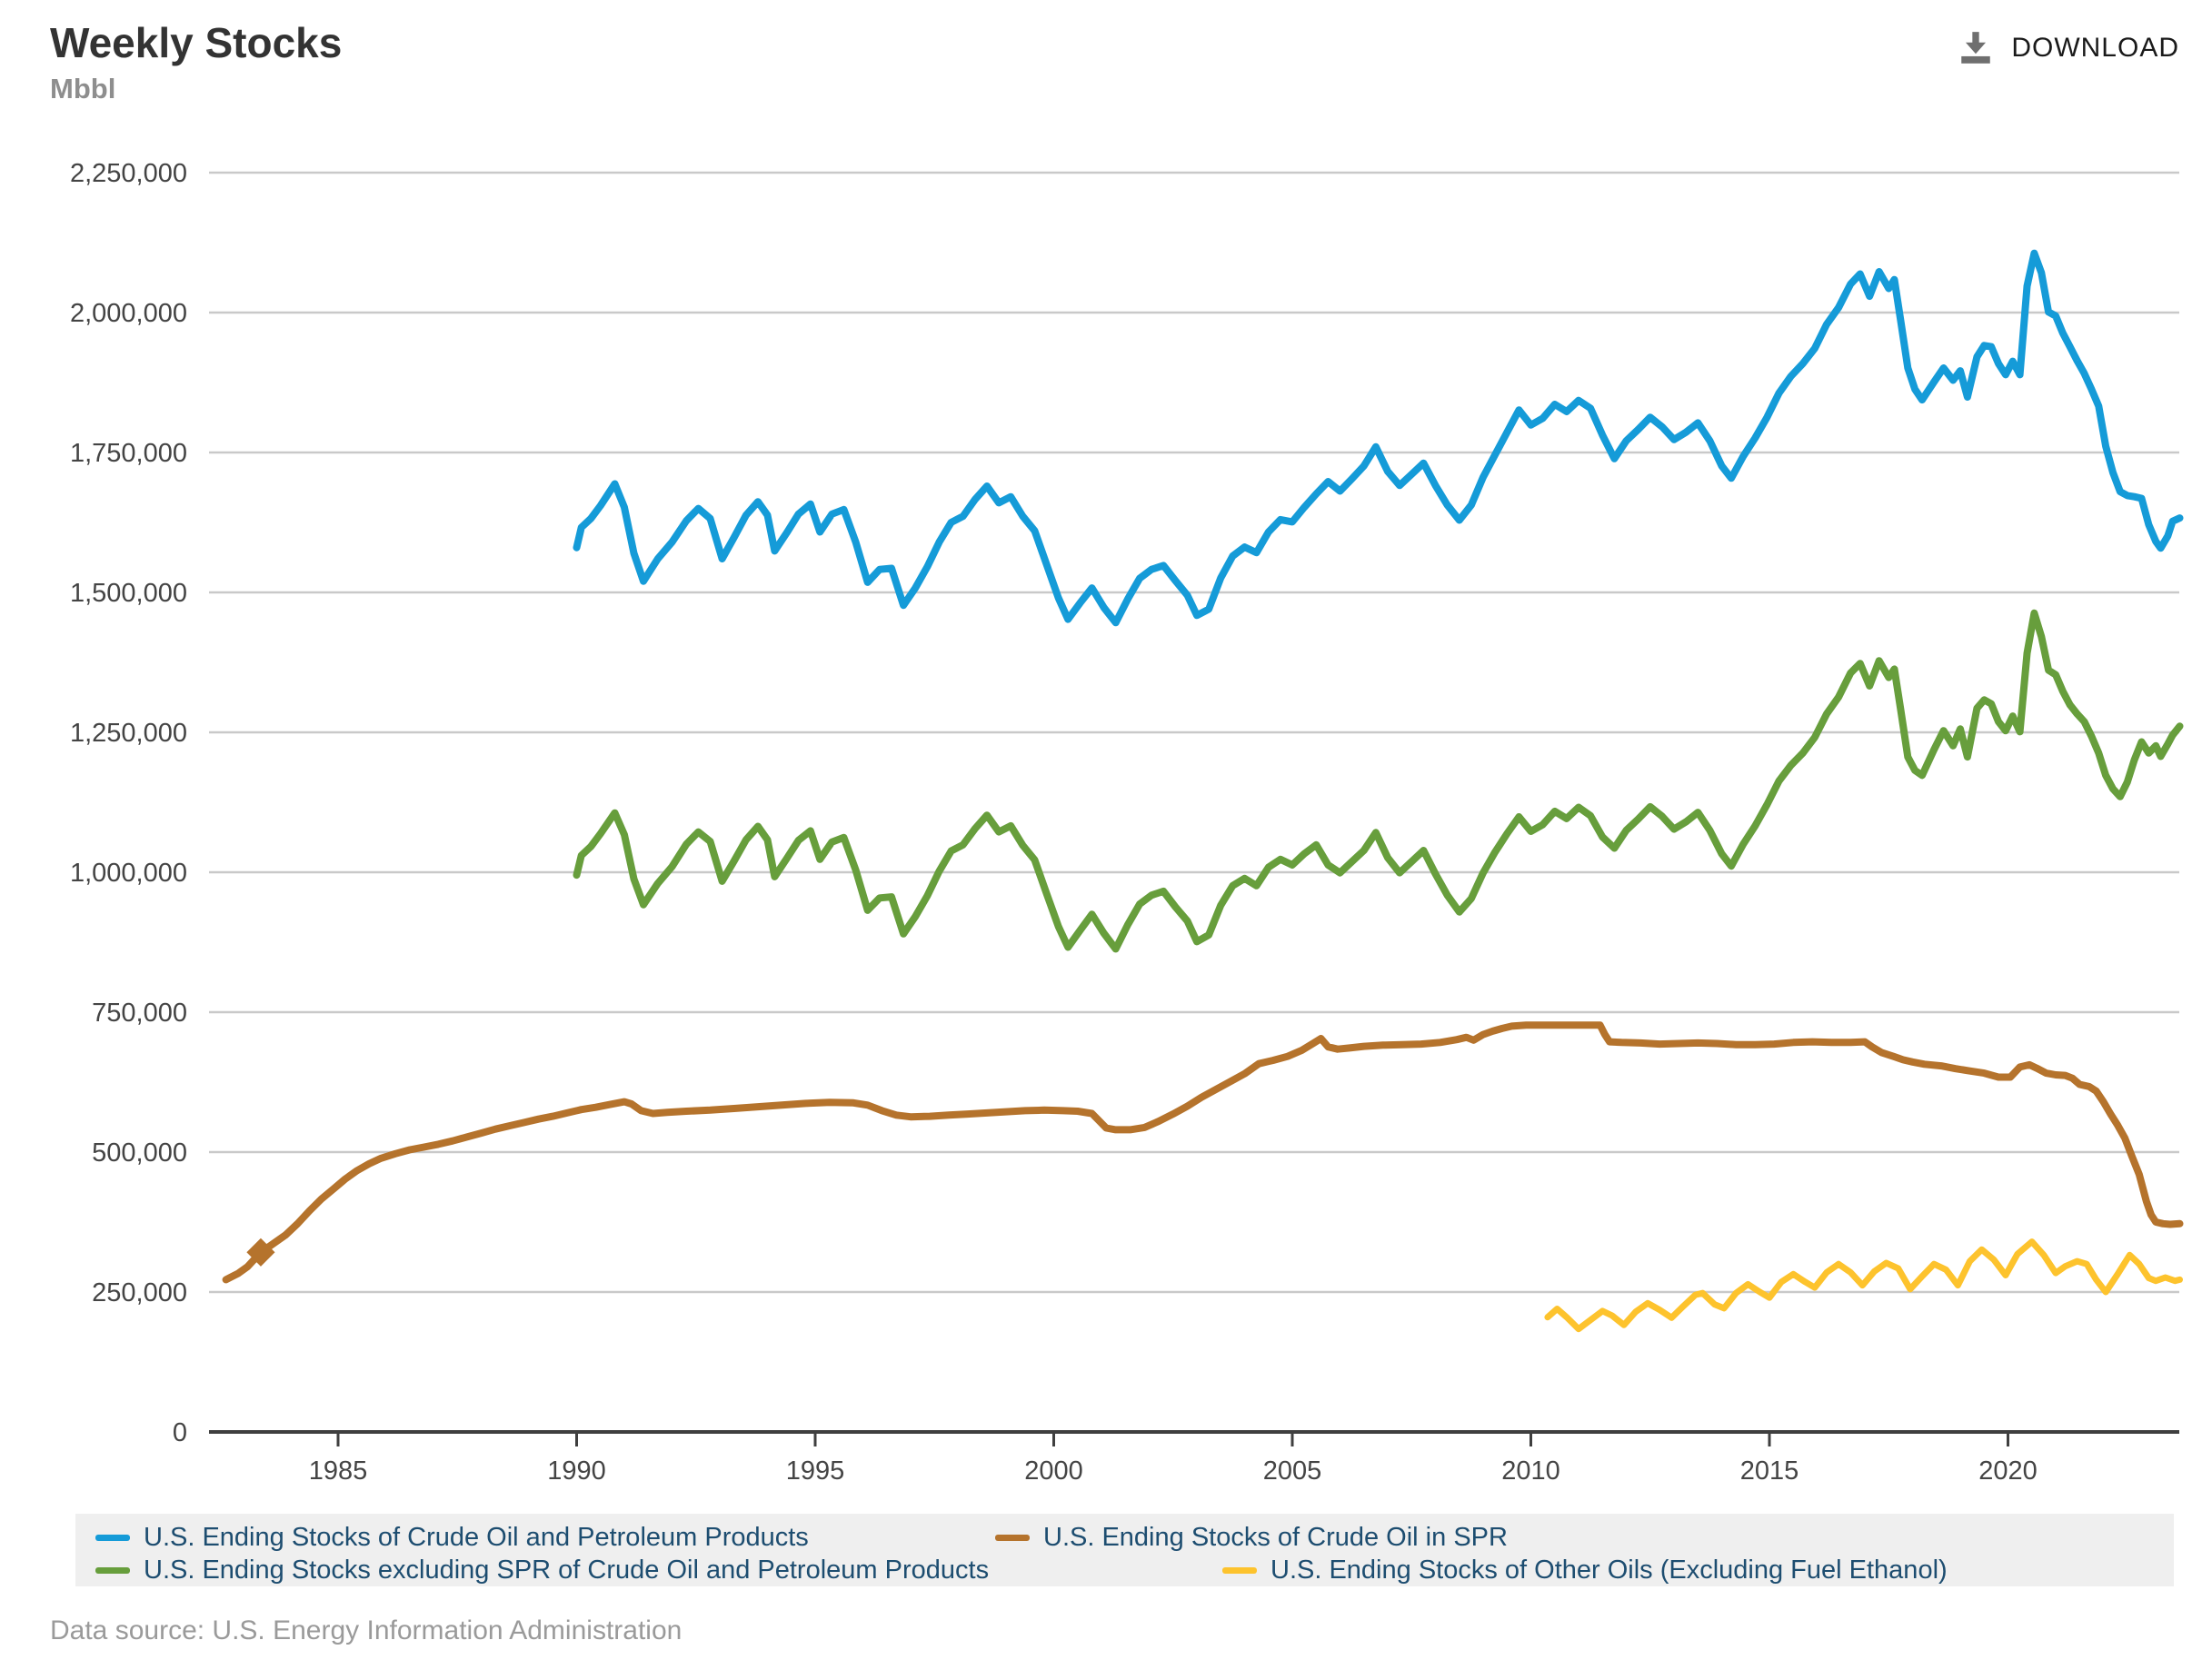 This screenshot has width=2212, height=1660. Describe the element at coordinates (338, 1471) in the screenshot. I see `x-tick-label: 1985` at that location.